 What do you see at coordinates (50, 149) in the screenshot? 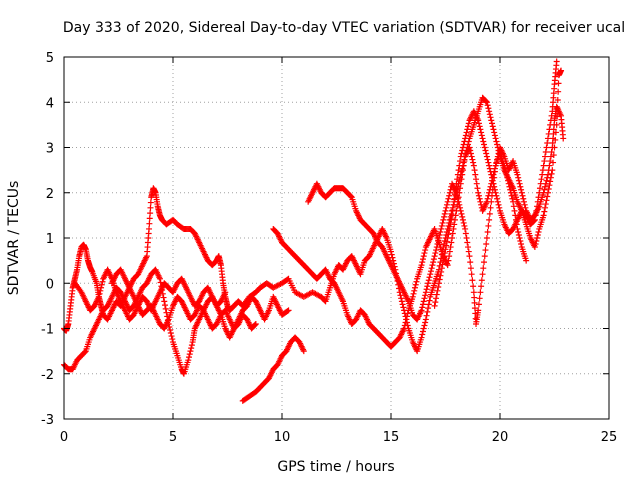
I see `y-tick-label: 3` at bounding box center [50, 149].